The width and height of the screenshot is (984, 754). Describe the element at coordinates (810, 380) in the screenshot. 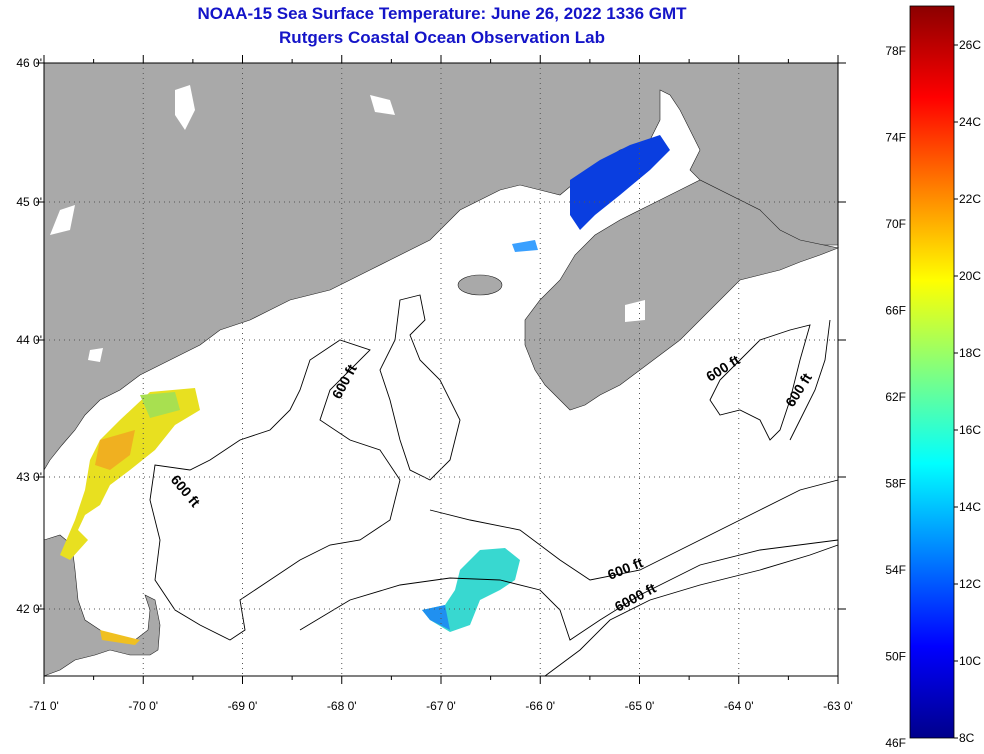

I see `contour-600-ne` at that location.